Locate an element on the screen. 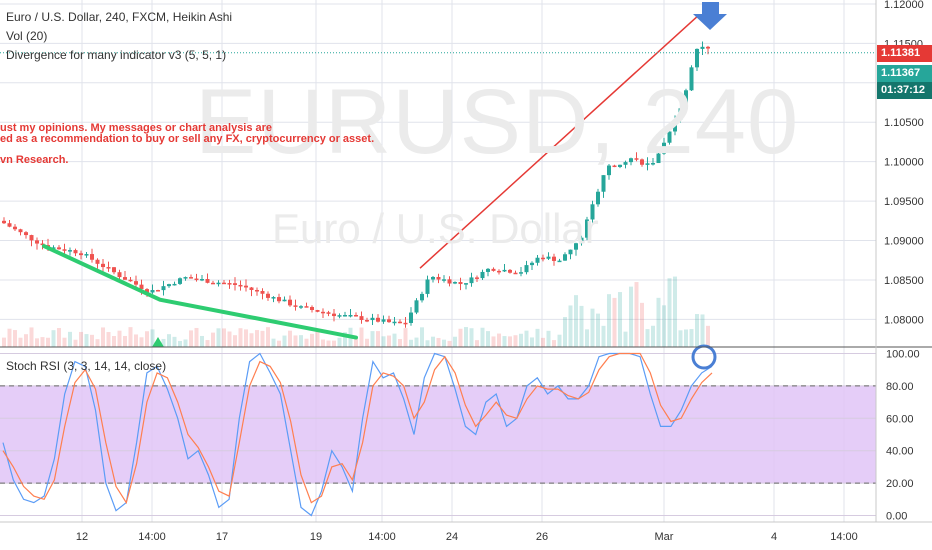 This screenshot has width=932, height=550. price-tick-label: 1.08000 is located at coordinates (904, 320).